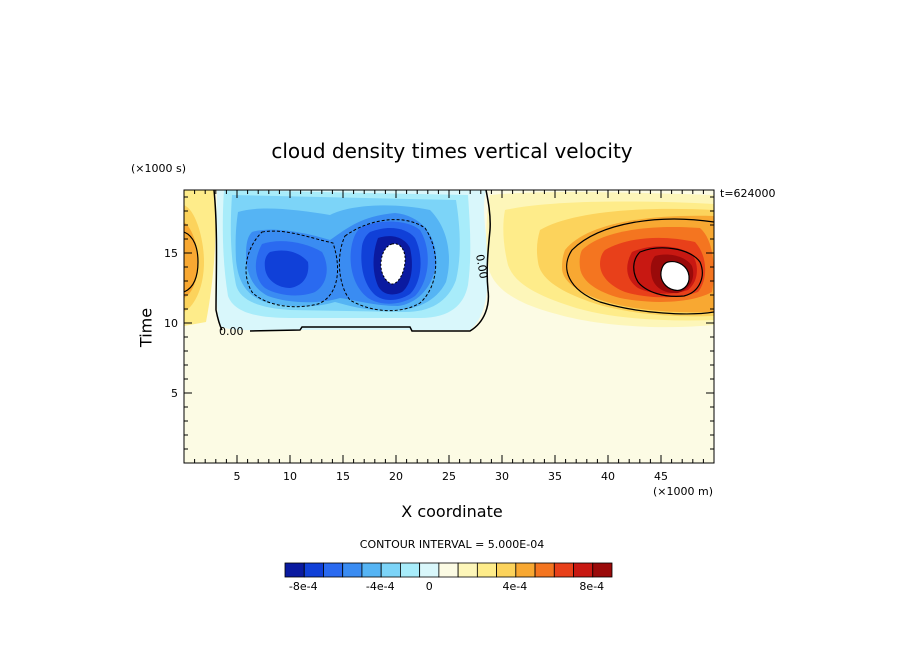 The image size is (904, 654). What do you see at coordinates (429, 586) in the screenshot?
I see `colorbar-label: 0` at bounding box center [429, 586].